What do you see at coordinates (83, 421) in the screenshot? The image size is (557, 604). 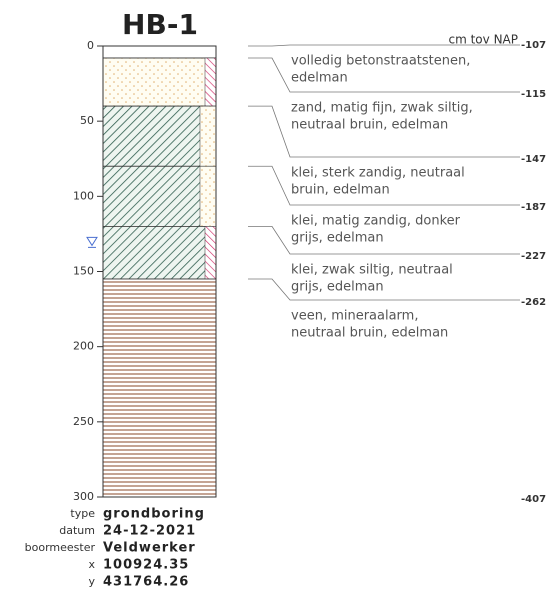 I see `depth-tick-label: 250` at bounding box center [83, 421].